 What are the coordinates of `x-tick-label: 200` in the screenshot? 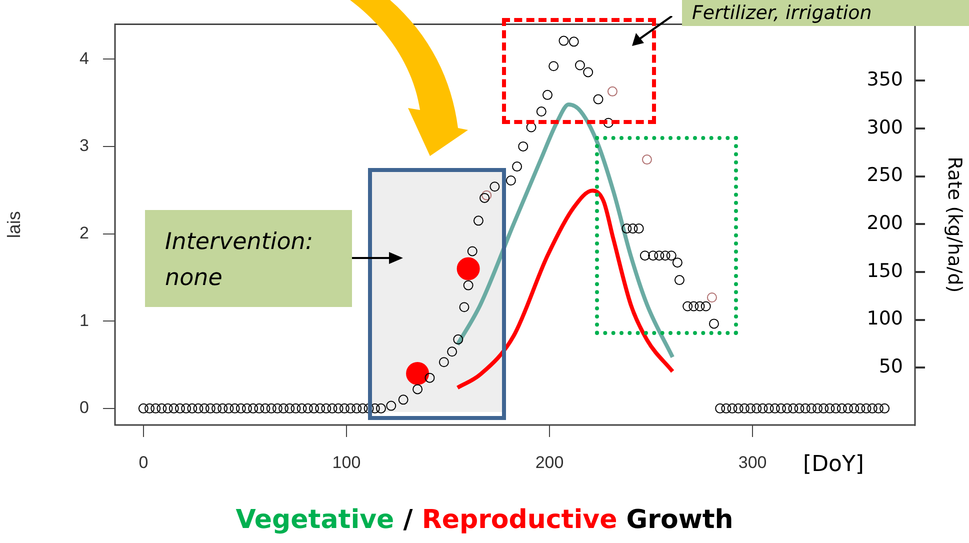 It's located at (549, 462).